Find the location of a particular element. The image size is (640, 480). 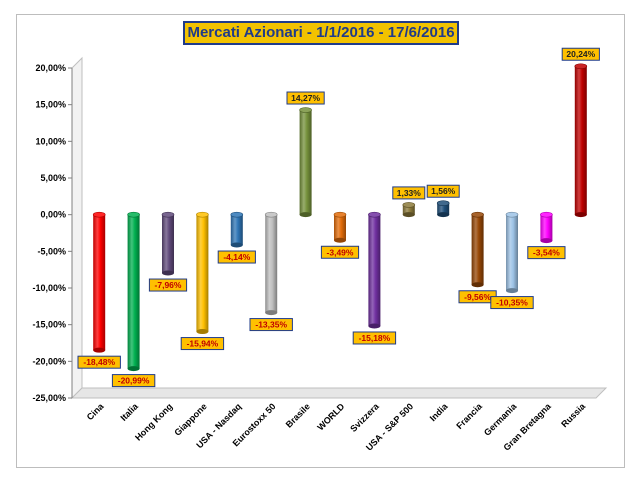

data-label: -13,35% is located at coordinates (271, 325).